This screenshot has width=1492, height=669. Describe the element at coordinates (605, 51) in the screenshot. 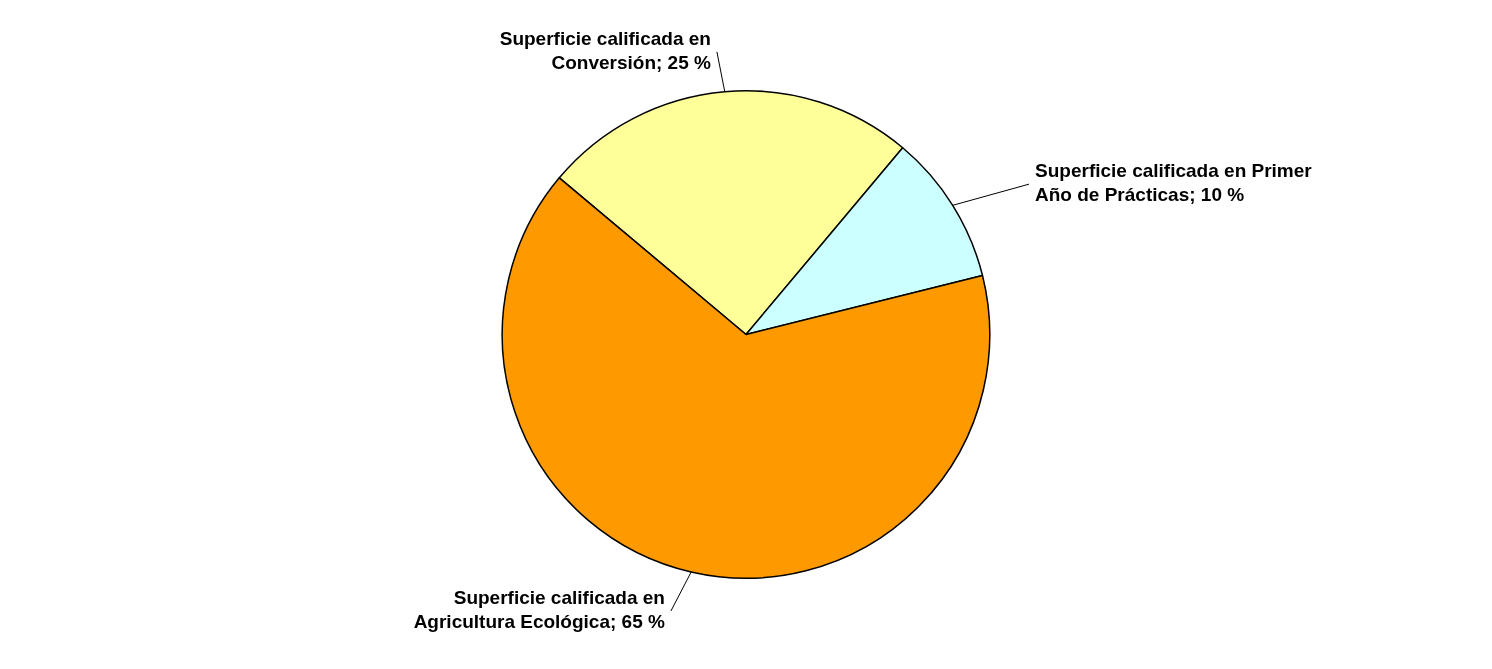

I see `slice-label: Superficie calificada en Conversión; 25 %` at that location.